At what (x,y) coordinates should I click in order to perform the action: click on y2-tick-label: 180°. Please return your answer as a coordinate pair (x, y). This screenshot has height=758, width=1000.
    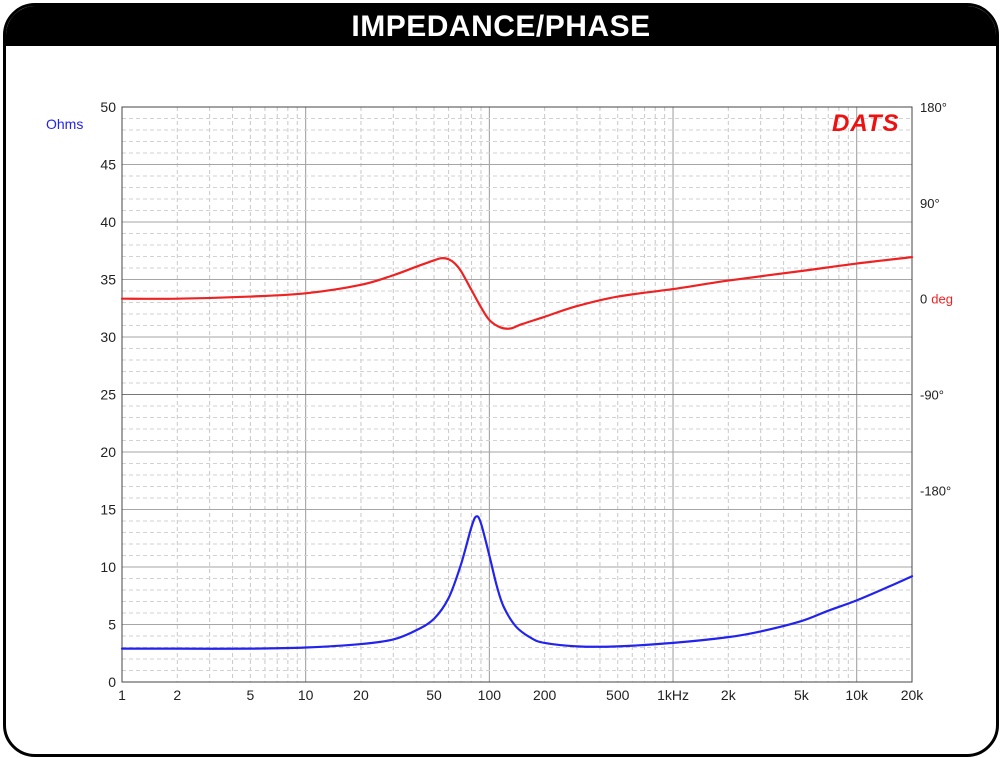
    Looking at the image, I should click on (933, 107).